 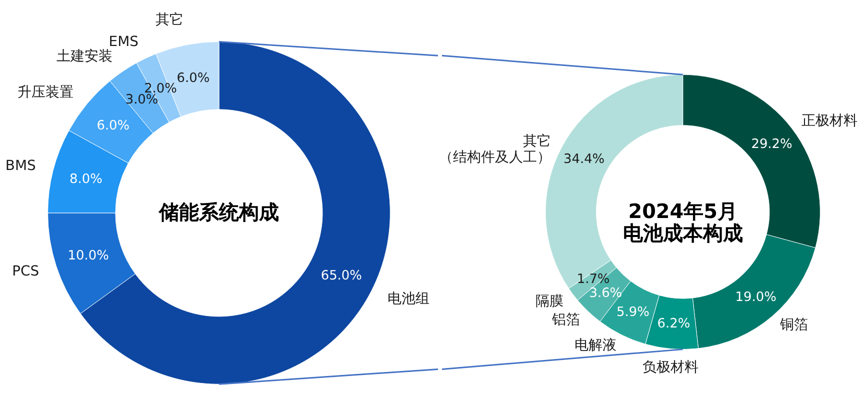 I want to click on slice-label: 正极材料, so click(x=829, y=121).